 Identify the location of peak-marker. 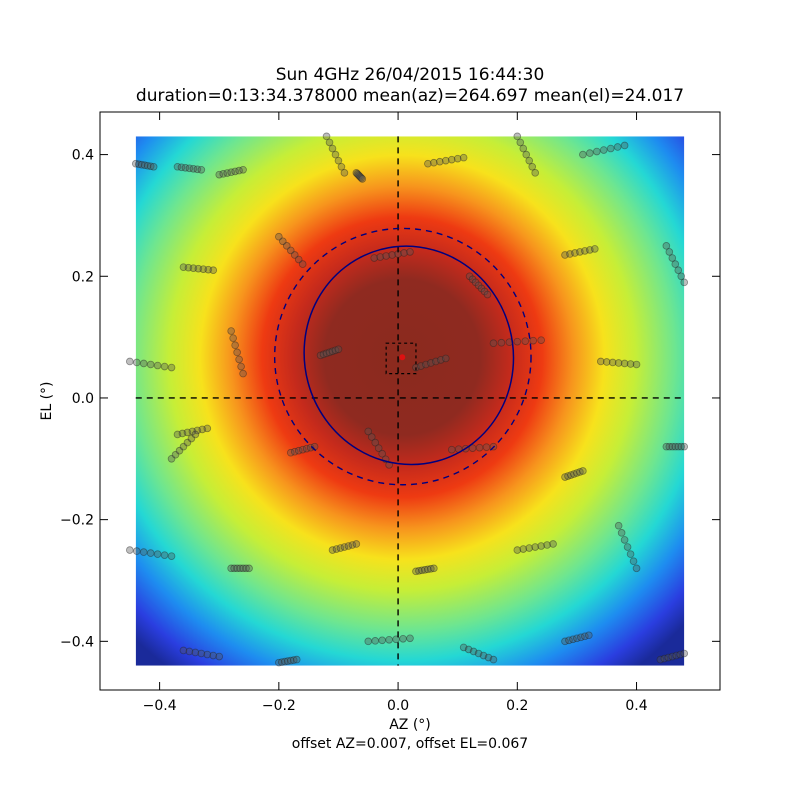
(402, 357).